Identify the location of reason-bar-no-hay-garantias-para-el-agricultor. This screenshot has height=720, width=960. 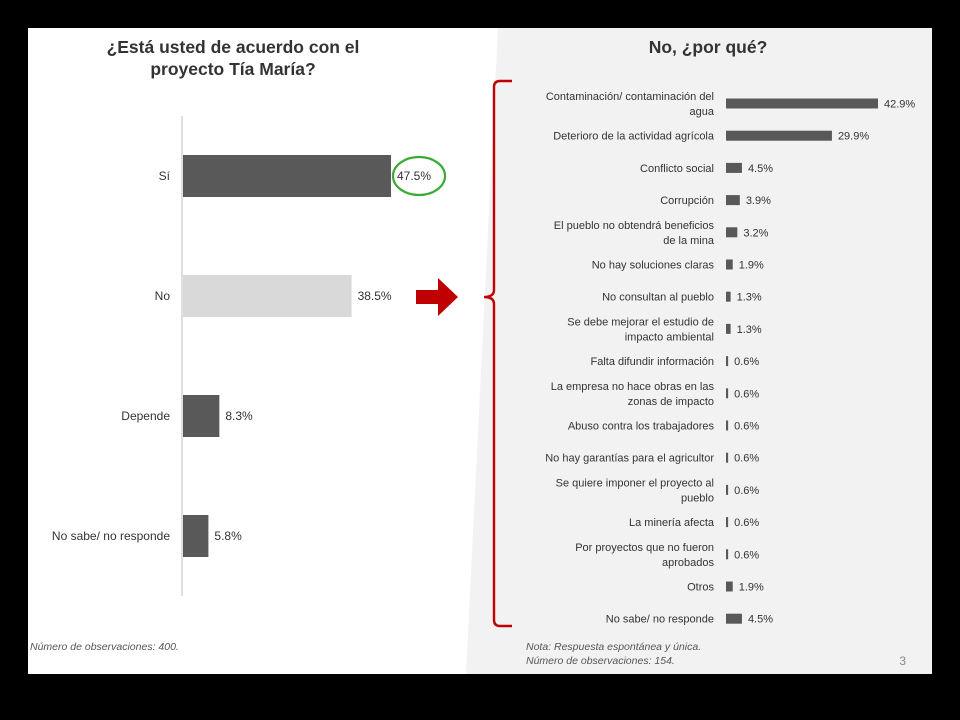
(727, 457).